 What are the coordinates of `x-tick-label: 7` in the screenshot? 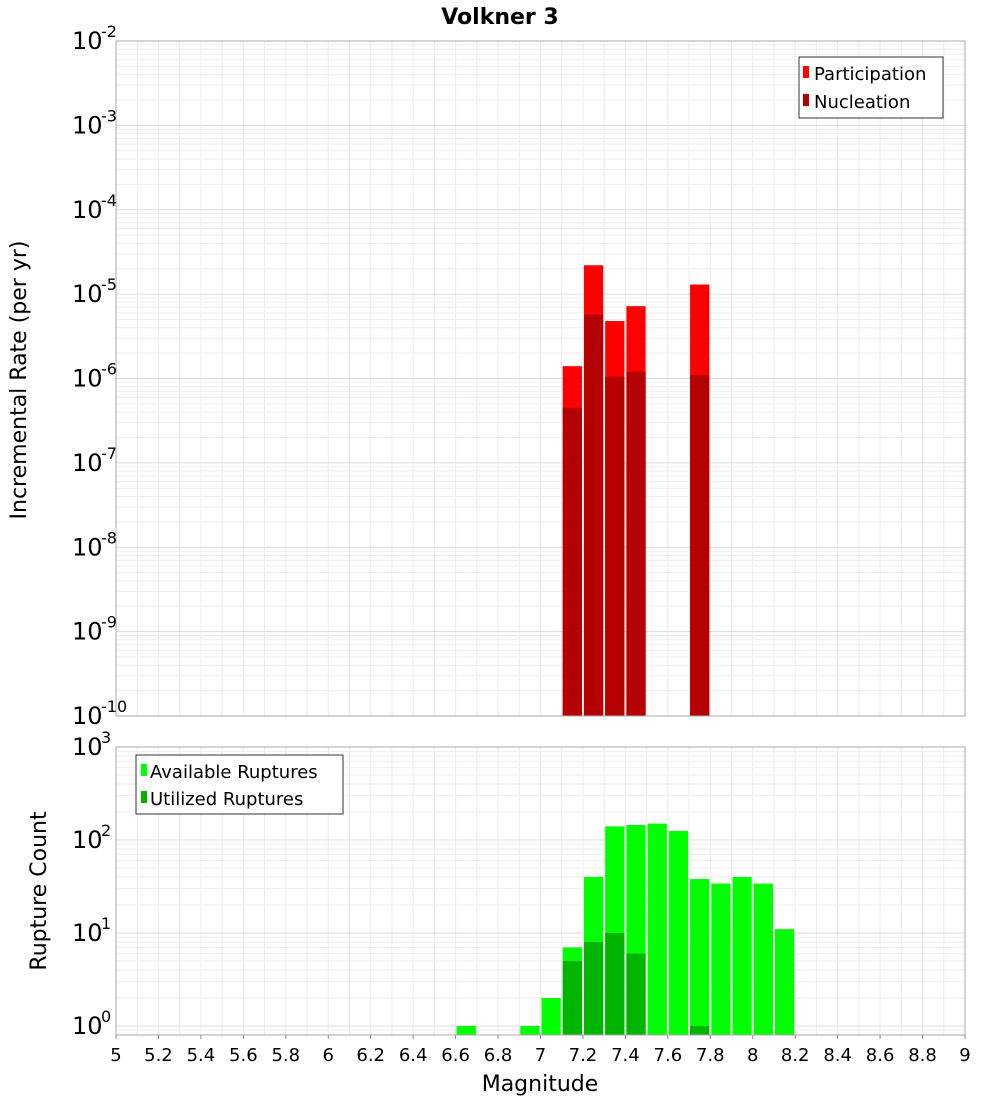 It's located at (540, 1055).